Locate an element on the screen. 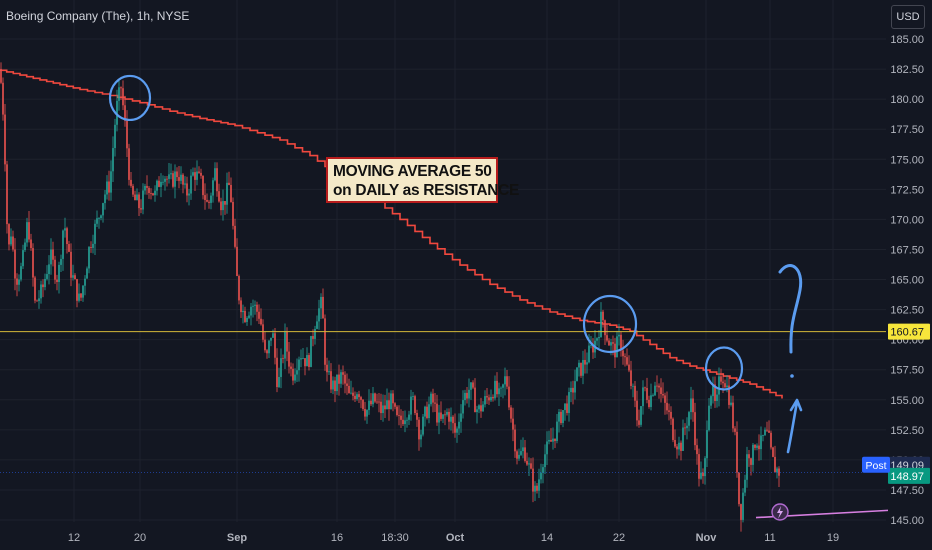 The image size is (932, 550). price-tick-label: 145.00 is located at coordinates (907, 521).